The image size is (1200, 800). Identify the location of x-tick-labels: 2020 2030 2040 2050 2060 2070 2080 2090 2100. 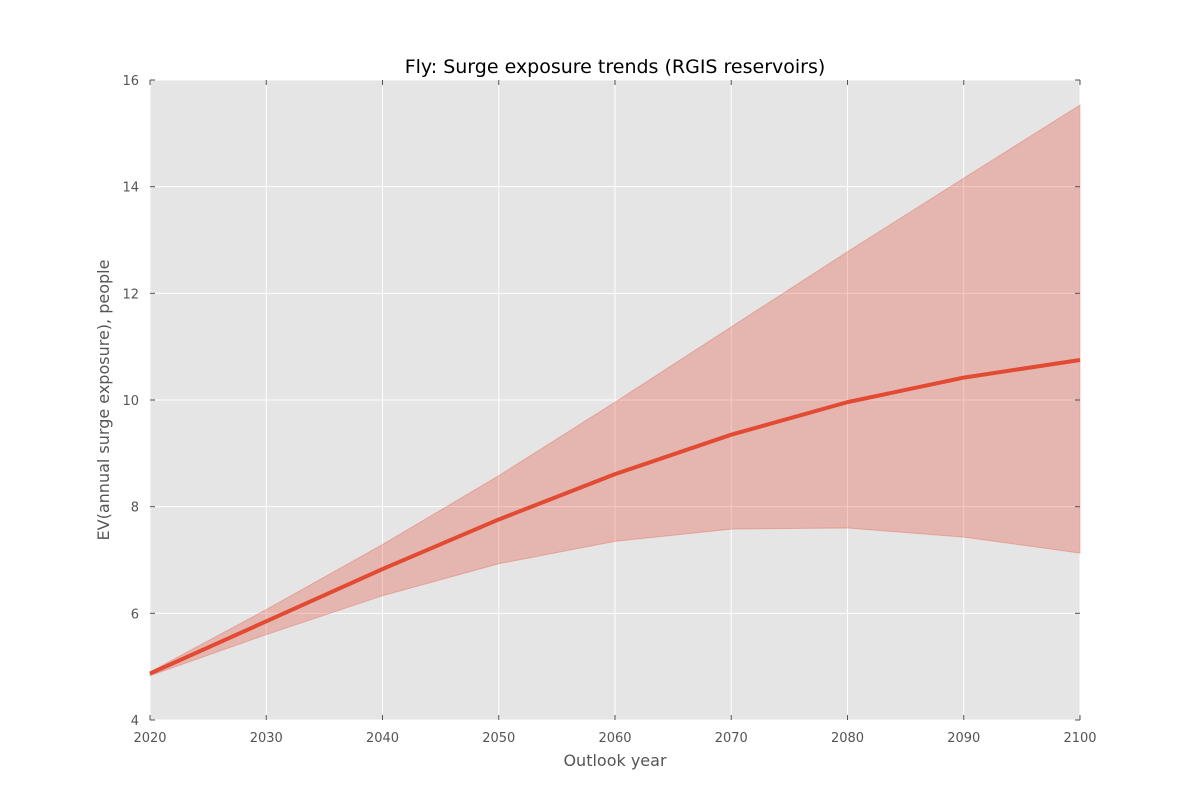
(614, 738).